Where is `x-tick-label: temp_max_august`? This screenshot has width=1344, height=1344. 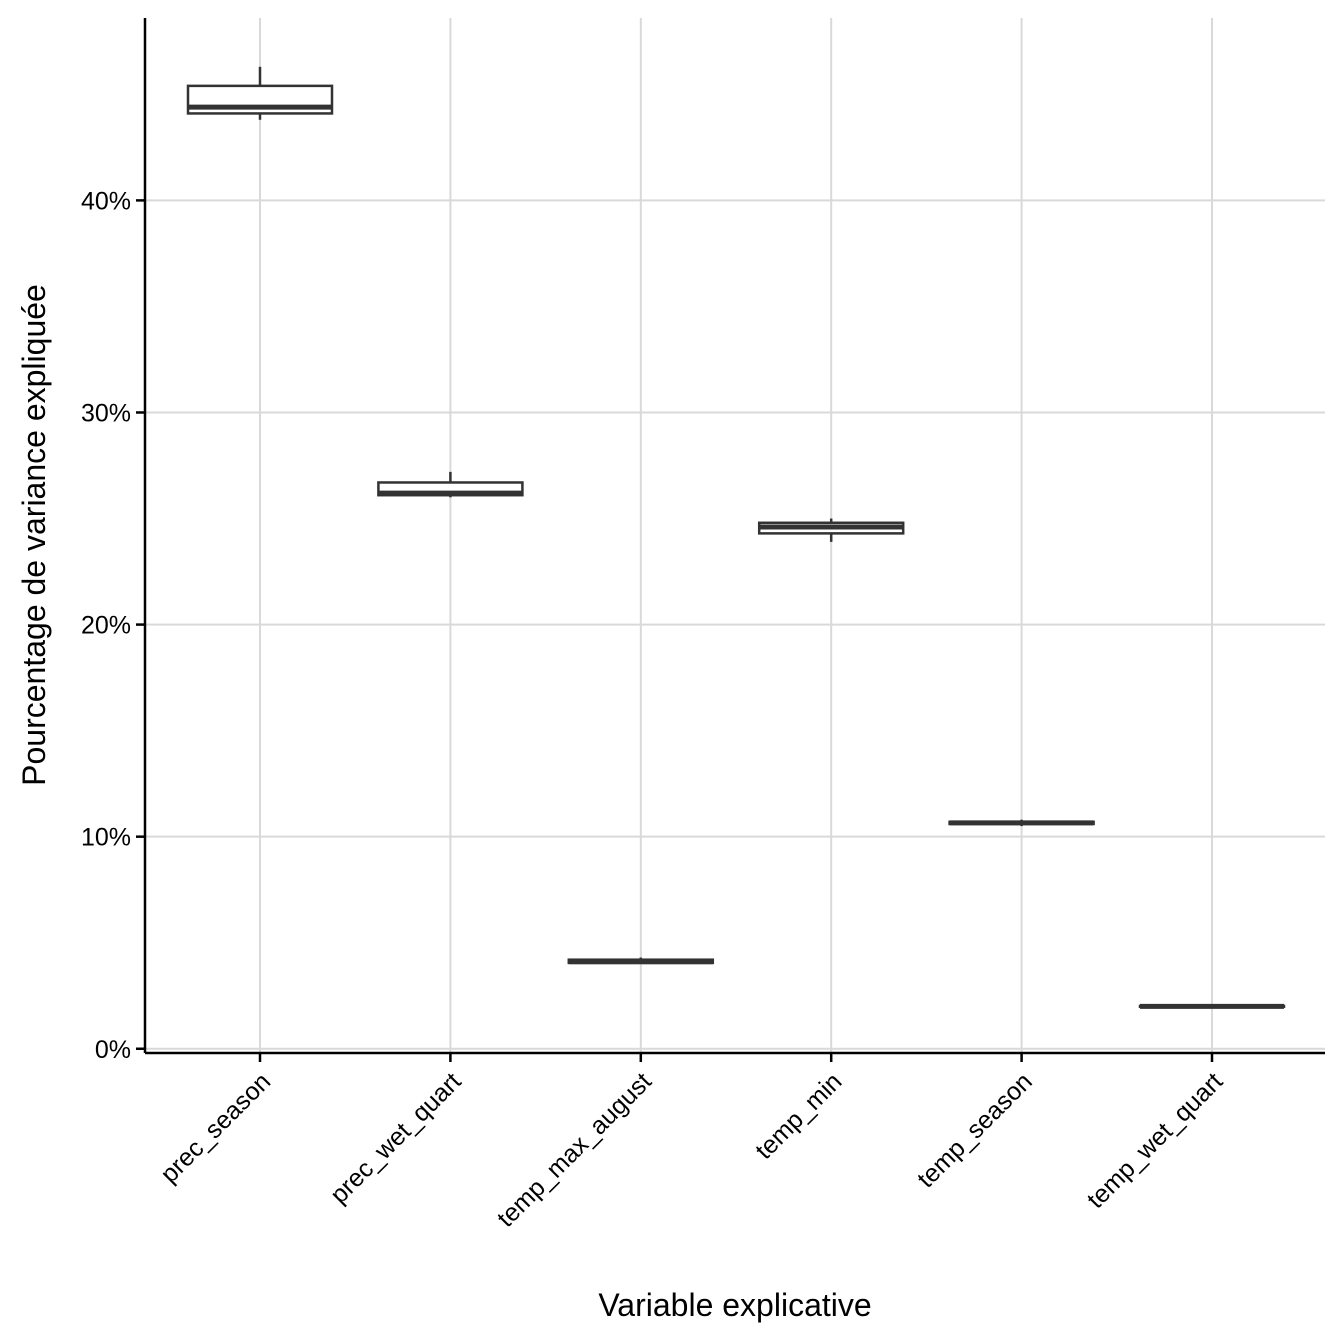
x-tick-label: temp_max_august is located at coordinates (574, 1149).